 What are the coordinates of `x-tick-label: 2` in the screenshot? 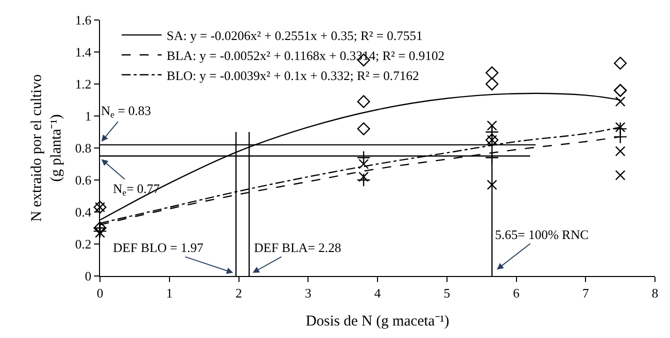 It's located at (239, 293).